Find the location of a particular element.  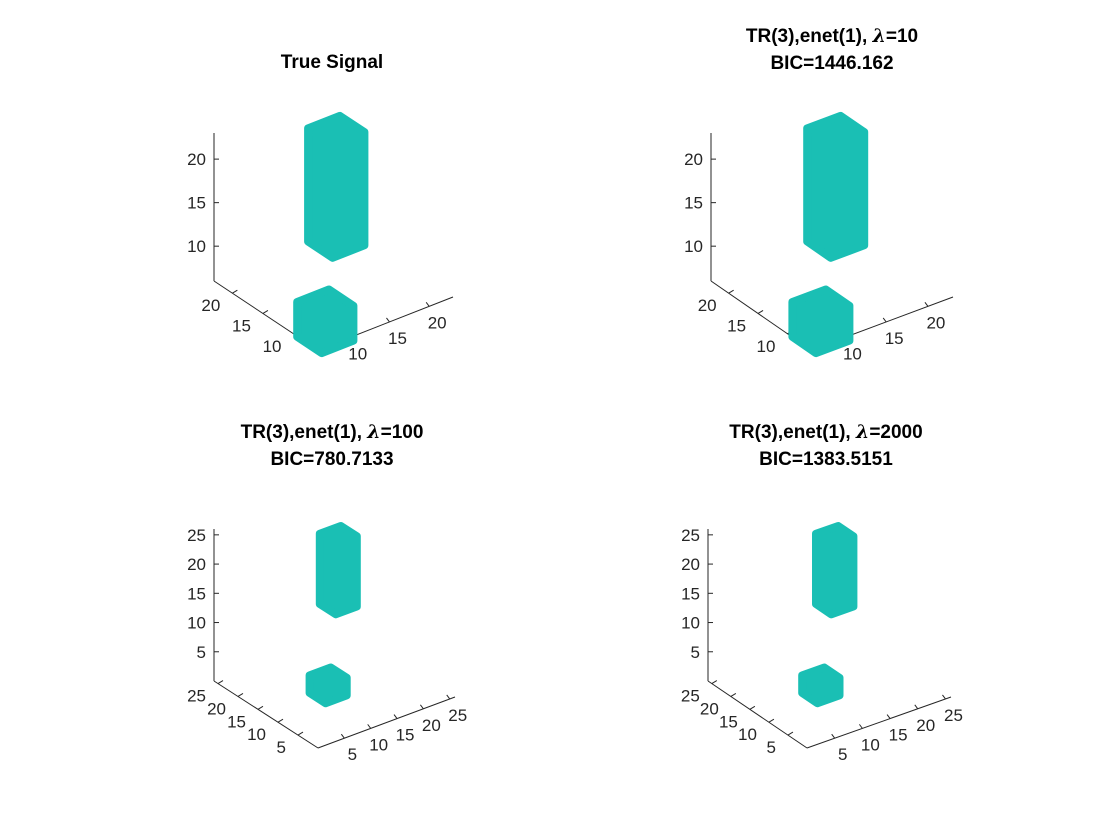

y-axis-line is located at coordinates (757, 714).